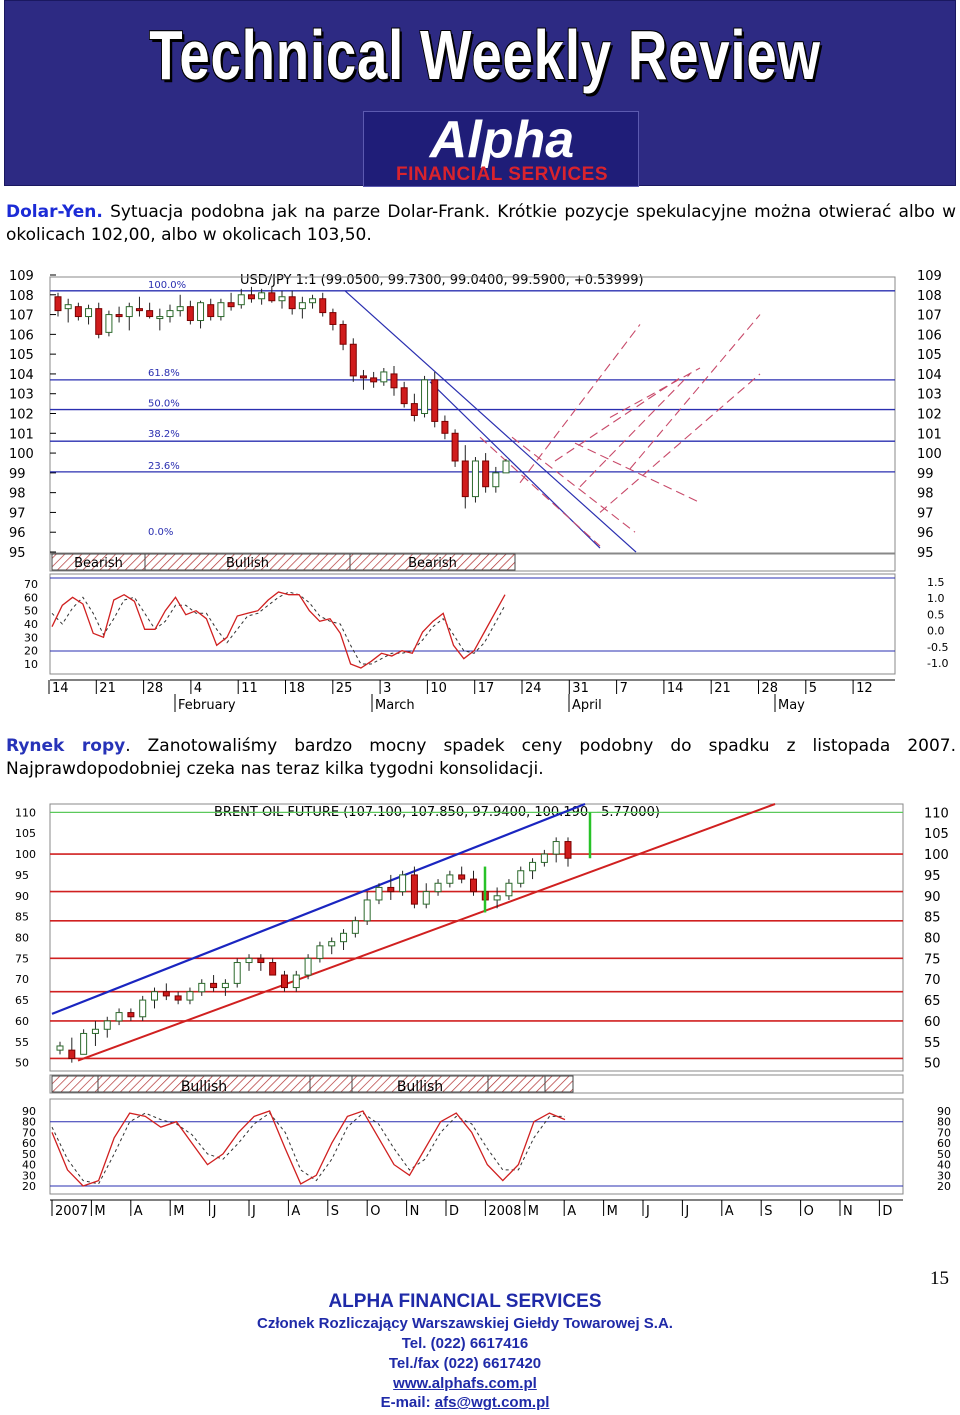 This screenshot has width=960, height=1415. What do you see at coordinates (925, 513) in the screenshot?
I see `y-tick-label-right: 97` at bounding box center [925, 513].